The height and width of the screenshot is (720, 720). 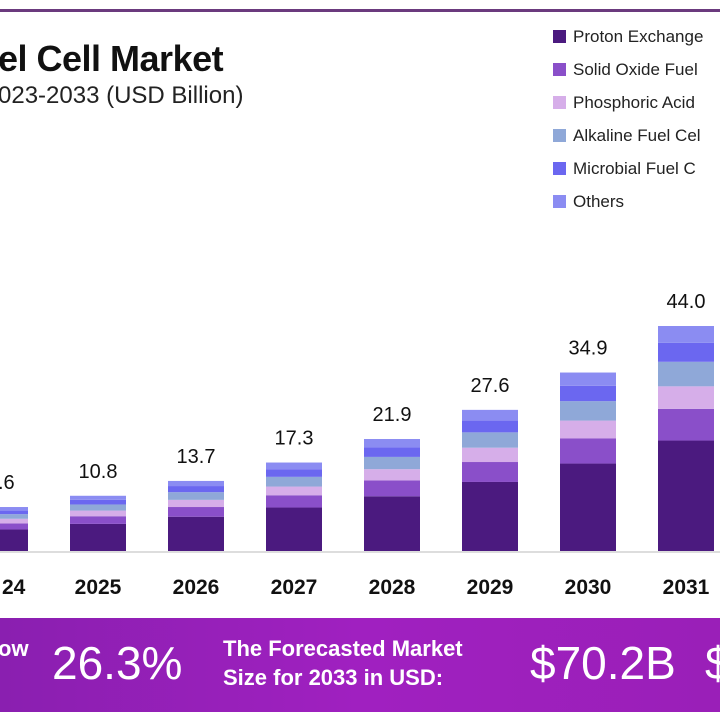 I want to click on legend-item: Proton Exchange, so click(x=628, y=36).